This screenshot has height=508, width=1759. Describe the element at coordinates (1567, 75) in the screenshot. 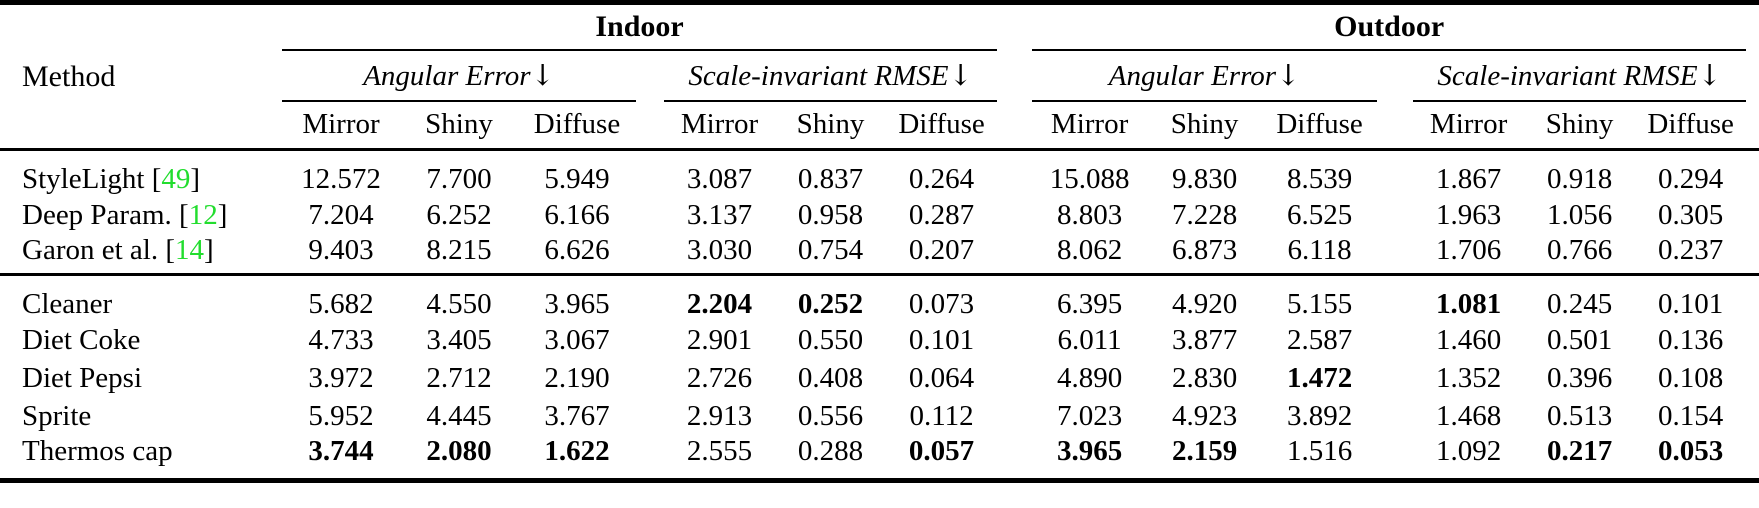

I see `metric-label: Scale-invariant RMSE` at that location.